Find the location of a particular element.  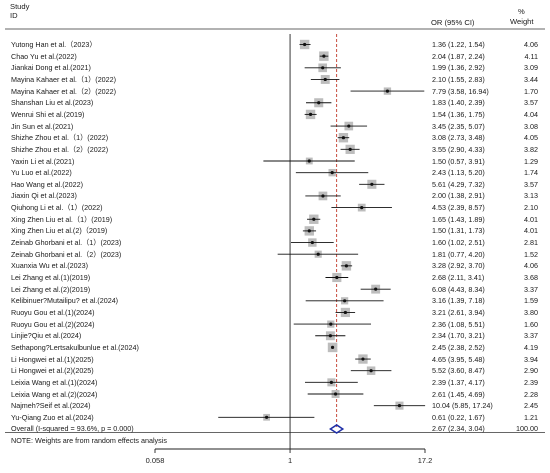

study-label: Mayina Kahaer et al.（2）(2022) is located at coordinates (64, 91).